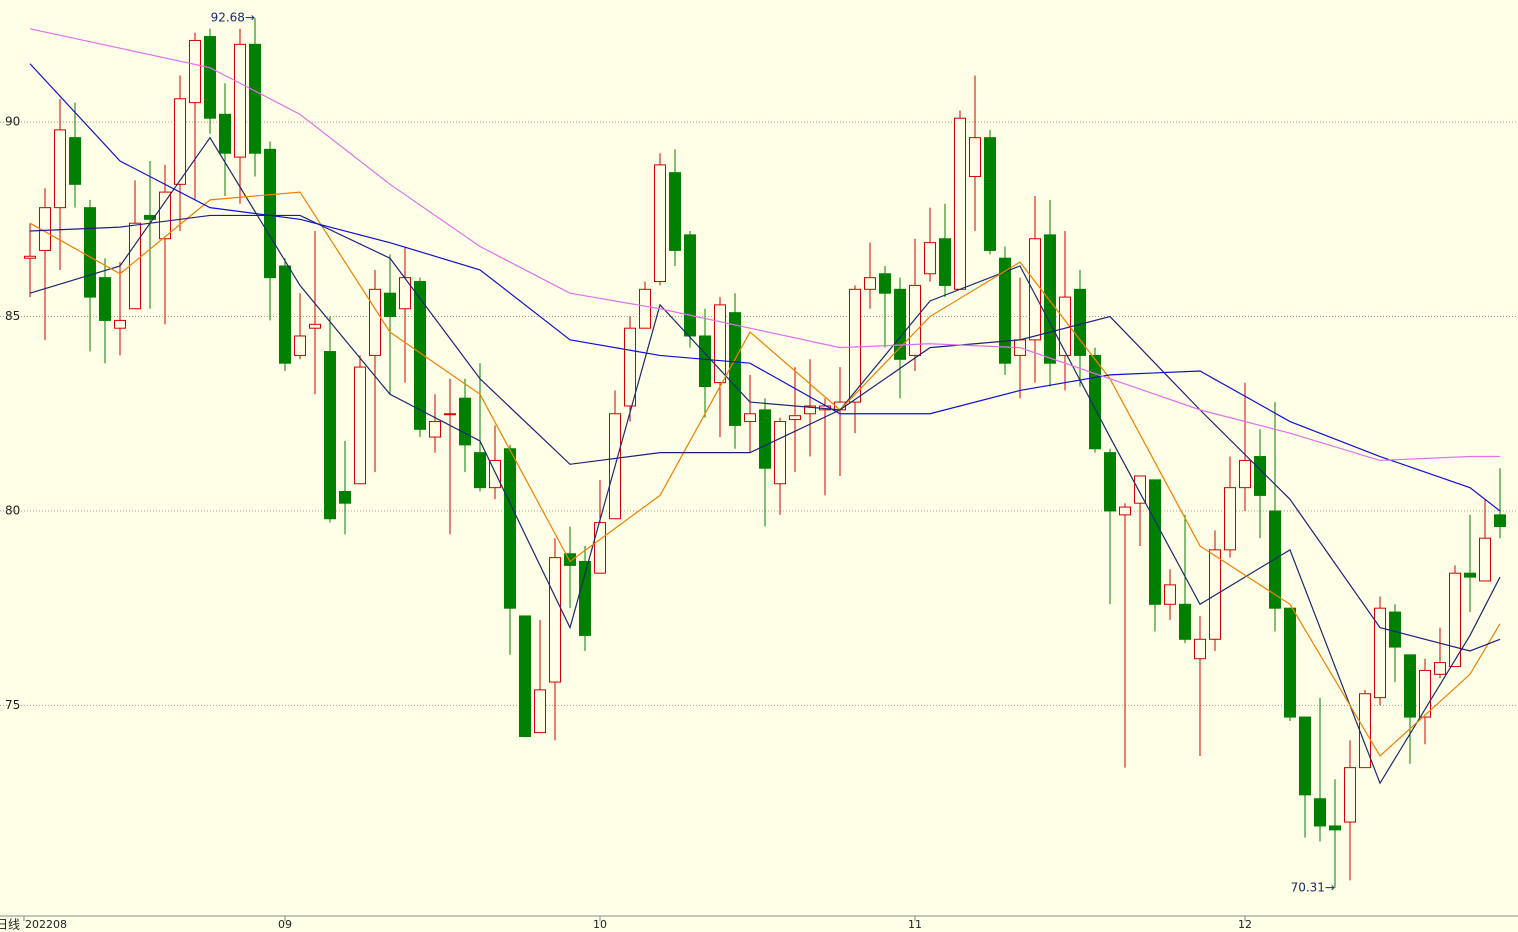  Describe the element at coordinates (12, 316) in the screenshot. I see `y-tick-label: 85` at that location.